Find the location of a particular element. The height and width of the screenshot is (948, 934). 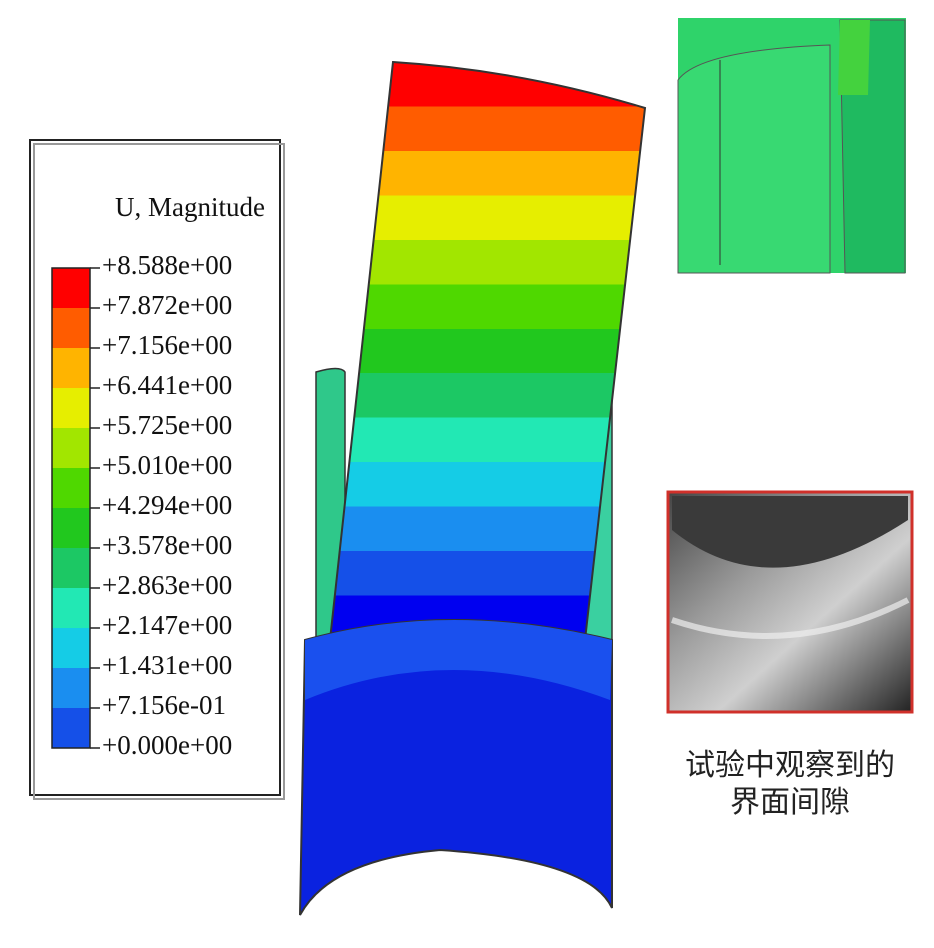

outer-band is located at coordinates (458, 660).